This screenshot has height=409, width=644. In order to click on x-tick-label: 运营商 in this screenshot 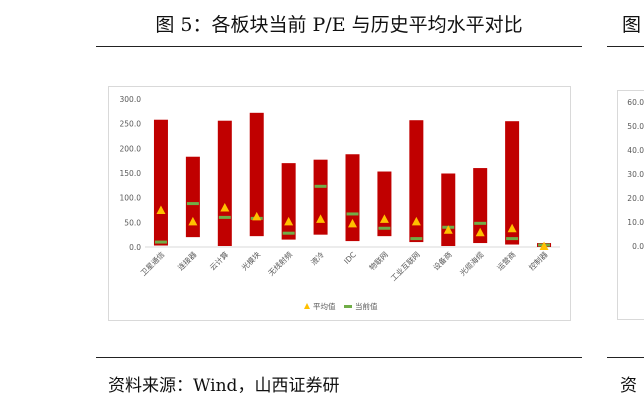, I will do `click(506, 260)`.